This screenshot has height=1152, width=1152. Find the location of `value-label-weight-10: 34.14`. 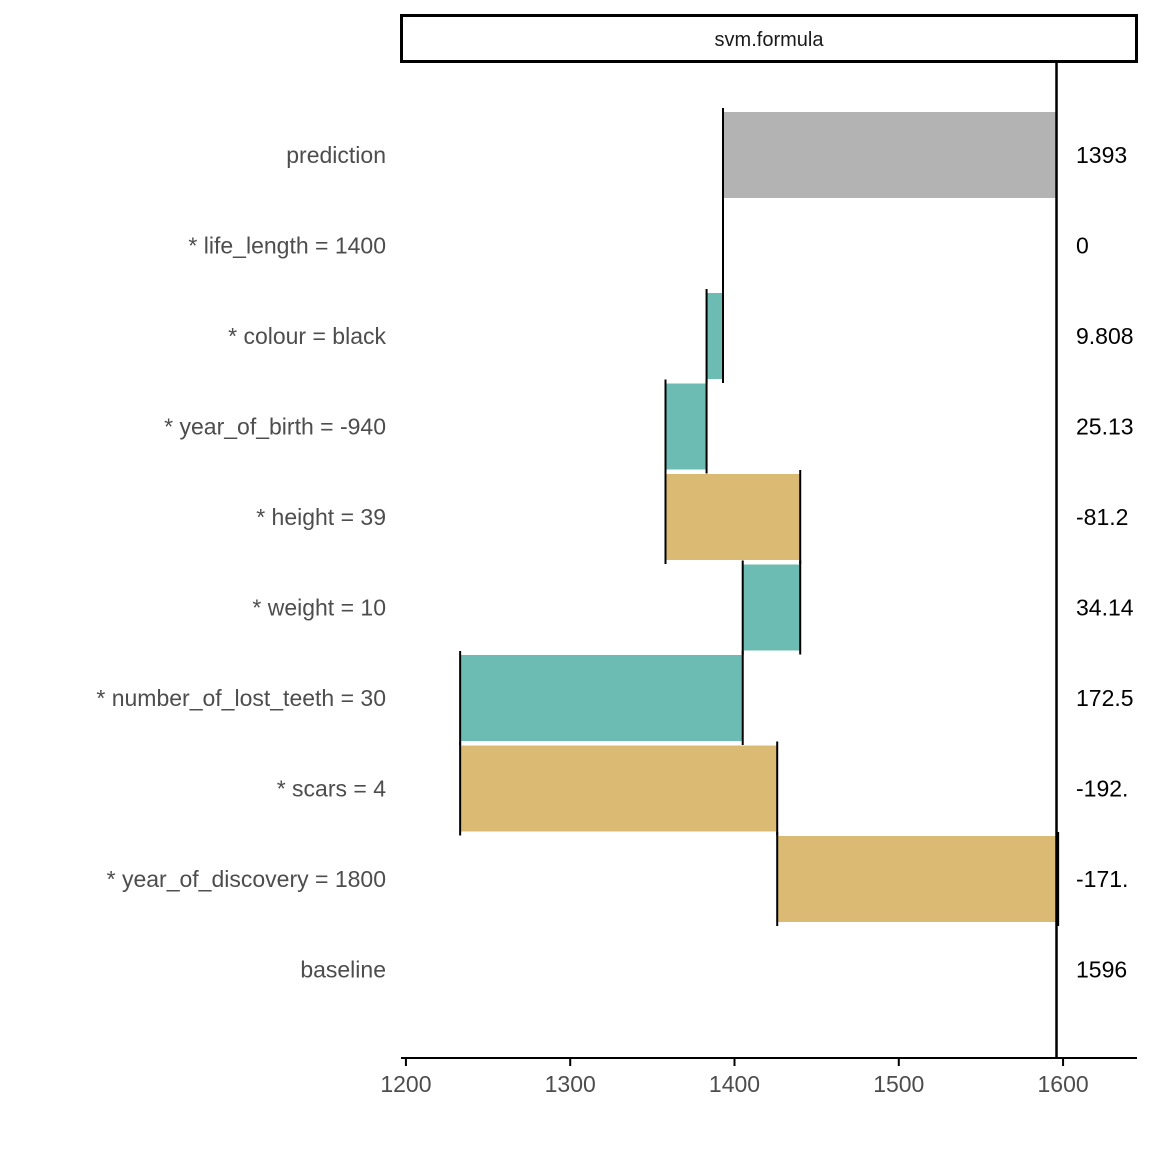

value-label-weight-10: 34.14 is located at coordinates (1105, 608).